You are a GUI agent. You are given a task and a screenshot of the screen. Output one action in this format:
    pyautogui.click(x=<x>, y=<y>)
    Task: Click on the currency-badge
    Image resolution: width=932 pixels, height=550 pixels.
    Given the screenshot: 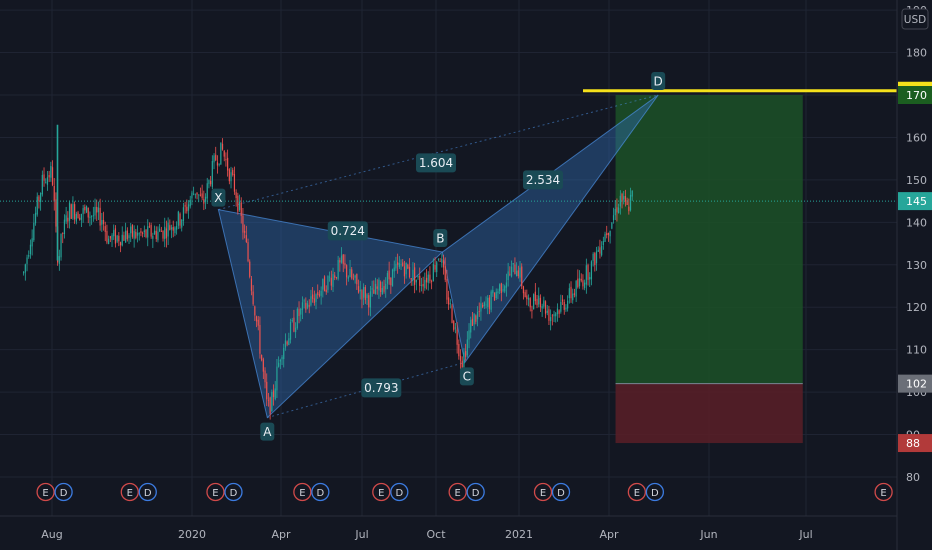 What is the action you would take?
    pyautogui.click(x=915, y=19)
    